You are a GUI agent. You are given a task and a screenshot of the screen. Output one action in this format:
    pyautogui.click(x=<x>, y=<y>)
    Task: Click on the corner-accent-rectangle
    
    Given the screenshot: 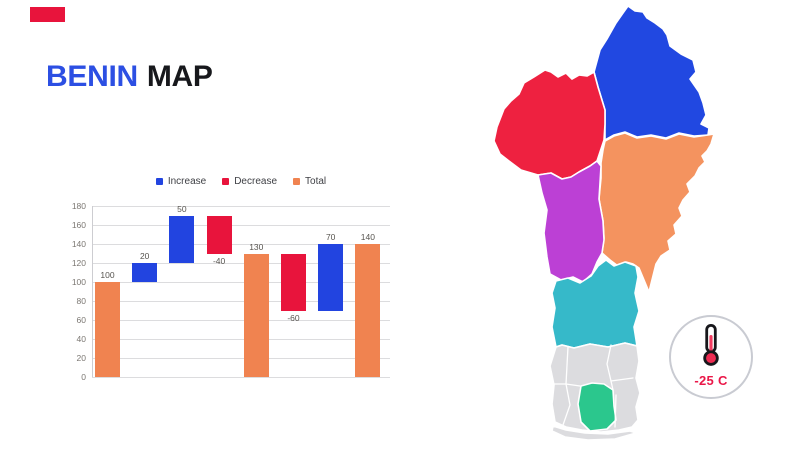 What is the action you would take?
    pyautogui.click(x=47, y=14)
    